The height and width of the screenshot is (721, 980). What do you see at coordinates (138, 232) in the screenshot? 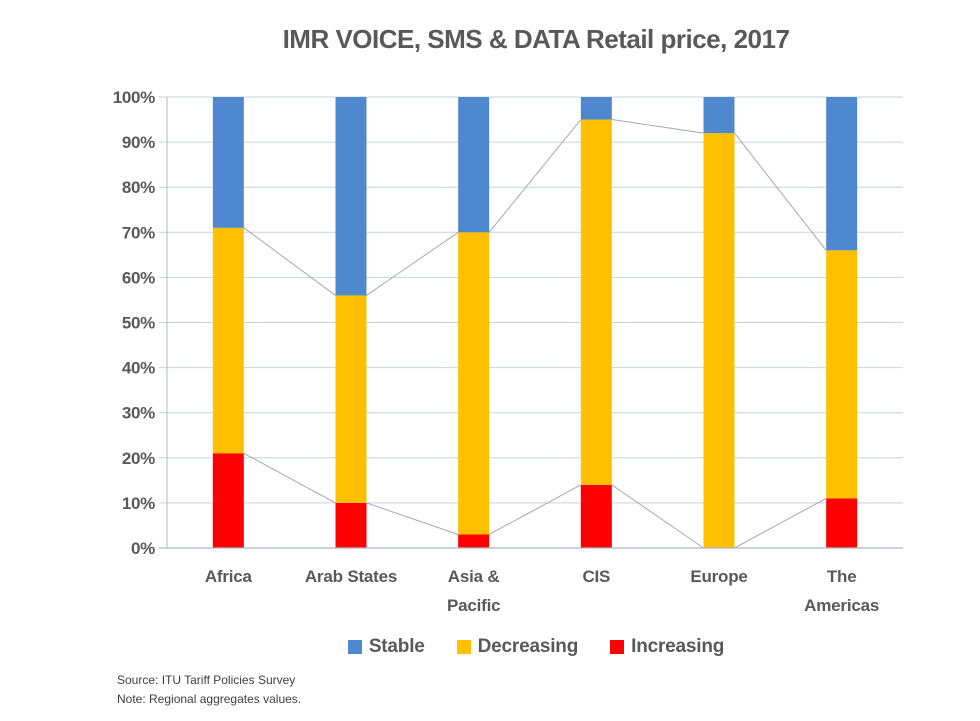
I see `y-axis-tick-label: 70%` at bounding box center [138, 232].